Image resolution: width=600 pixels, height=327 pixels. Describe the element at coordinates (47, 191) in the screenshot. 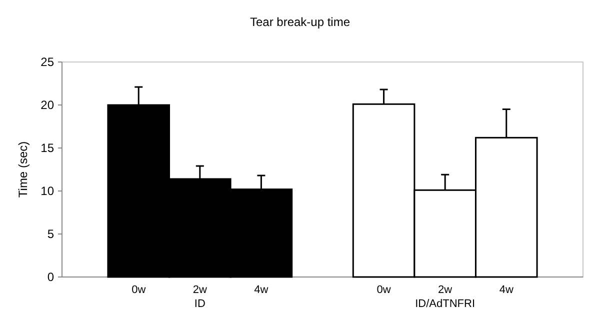

I see `y-tick-label: 10` at that location.